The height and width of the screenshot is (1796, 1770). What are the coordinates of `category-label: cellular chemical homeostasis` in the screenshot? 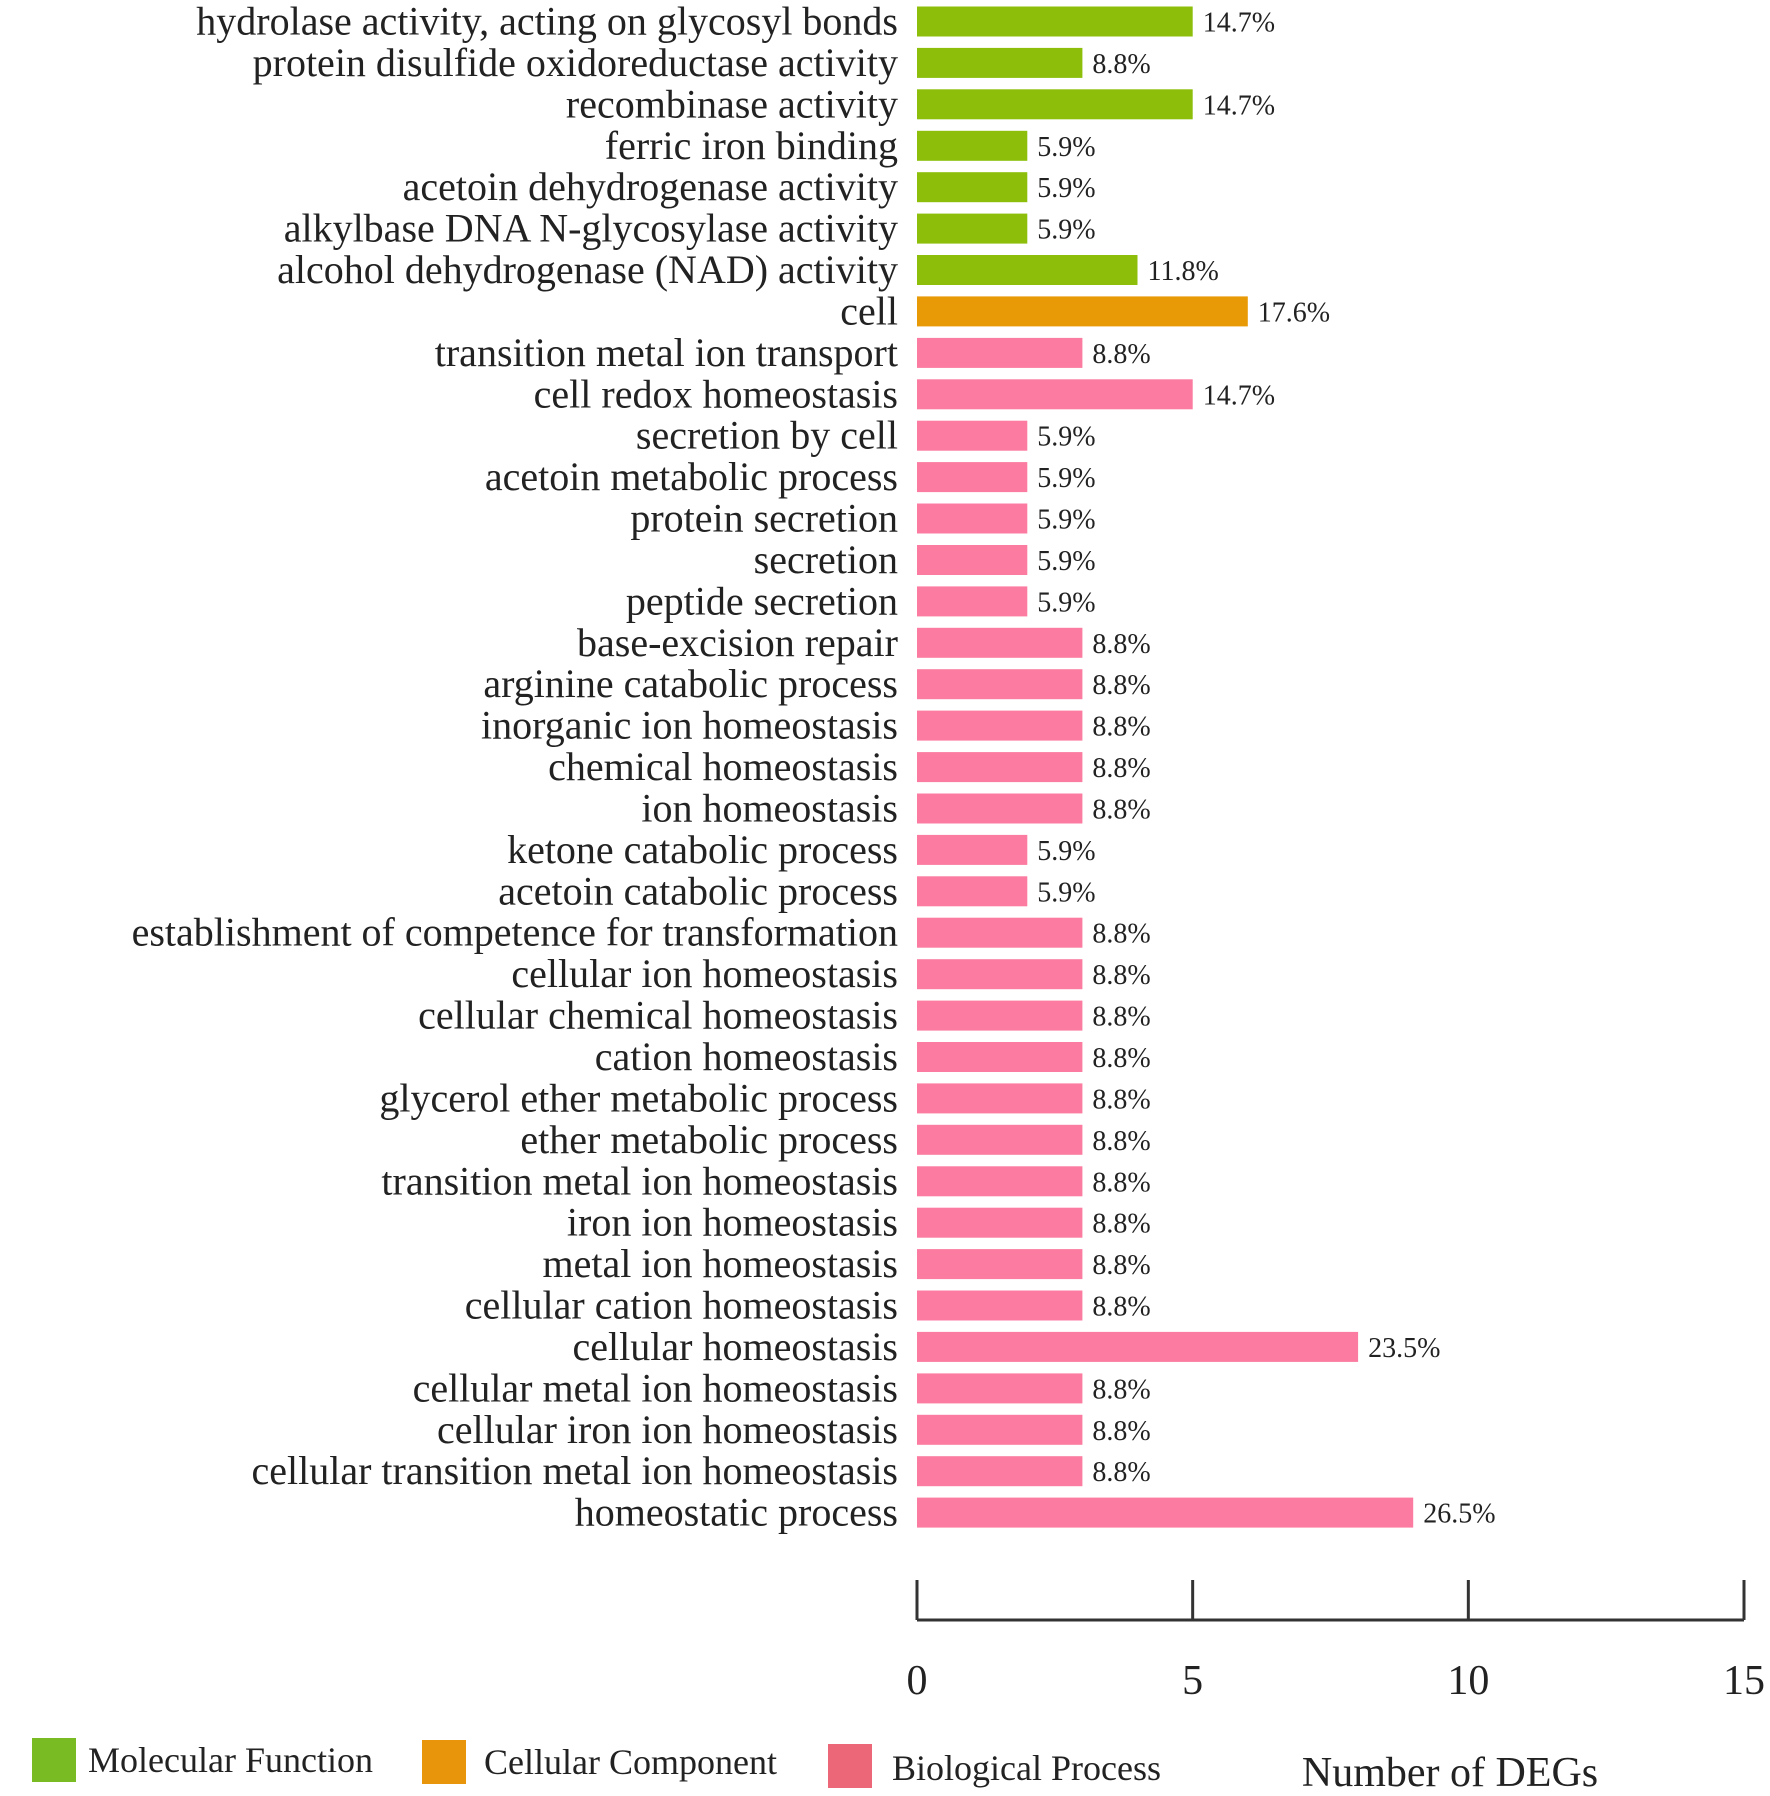 It's located at (658, 1015).